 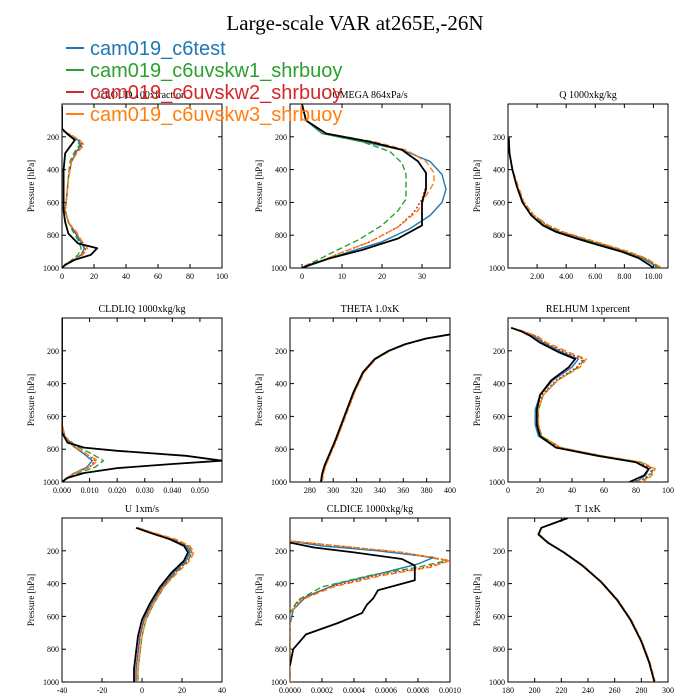 What do you see at coordinates (537, 276) in the screenshot?
I see `x-tick-label: 2.00` at bounding box center [537, 276].